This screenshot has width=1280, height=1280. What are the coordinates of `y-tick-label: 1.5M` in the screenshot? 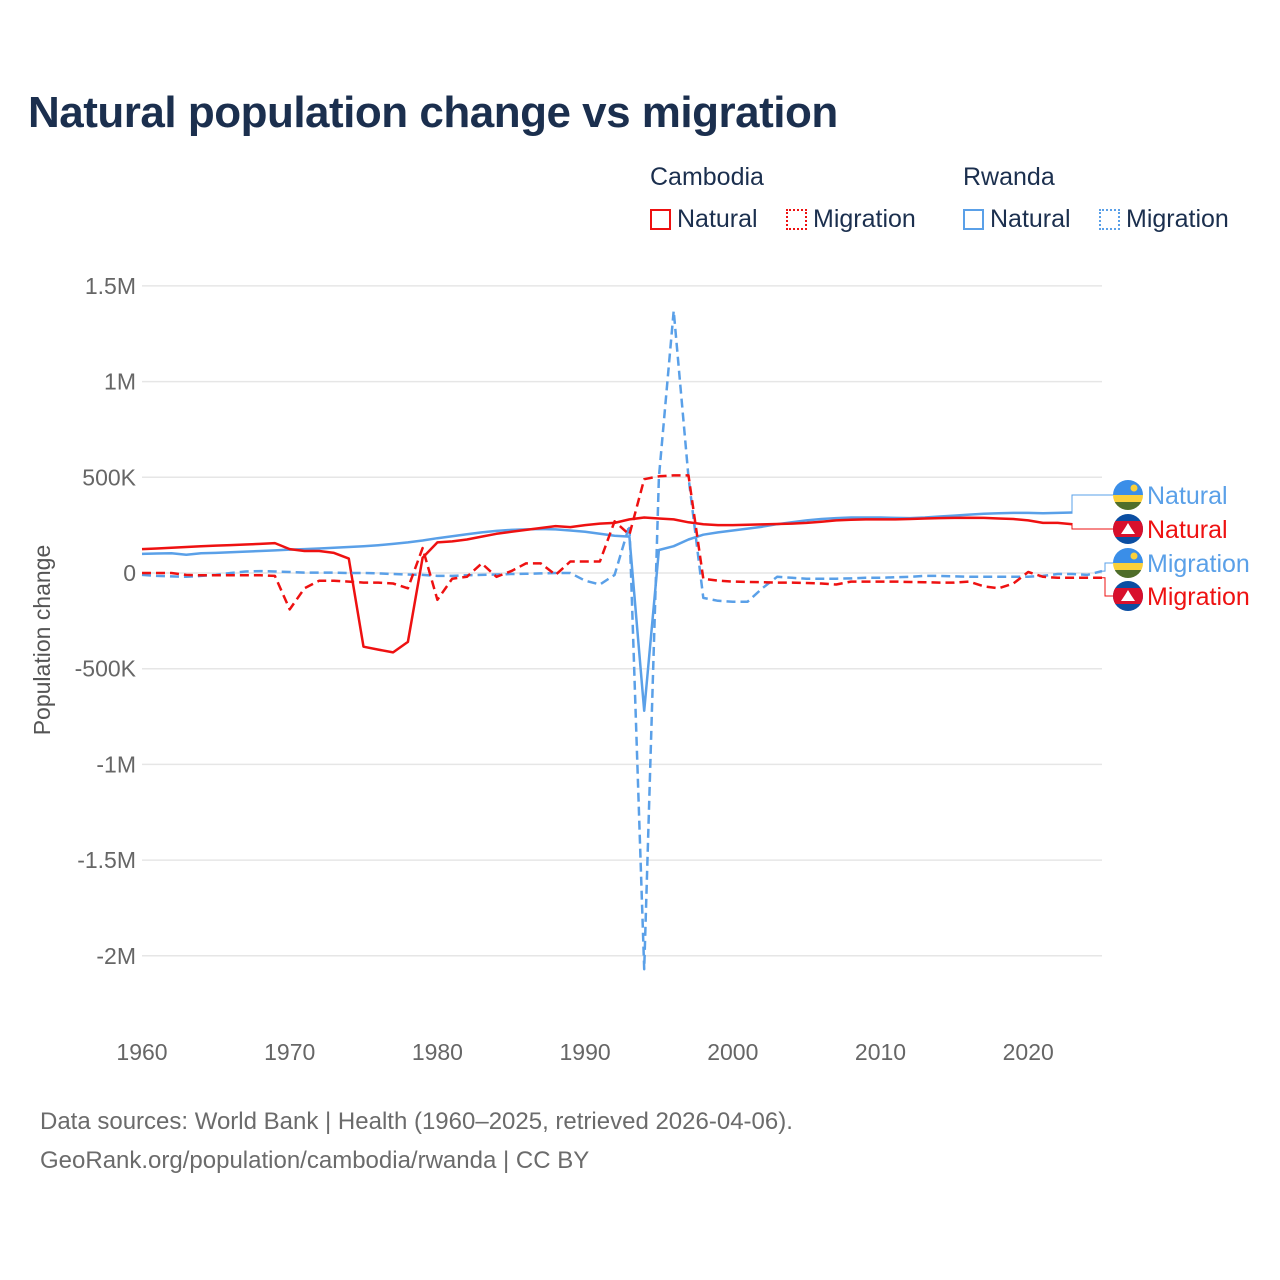 It's located at (110, 286).